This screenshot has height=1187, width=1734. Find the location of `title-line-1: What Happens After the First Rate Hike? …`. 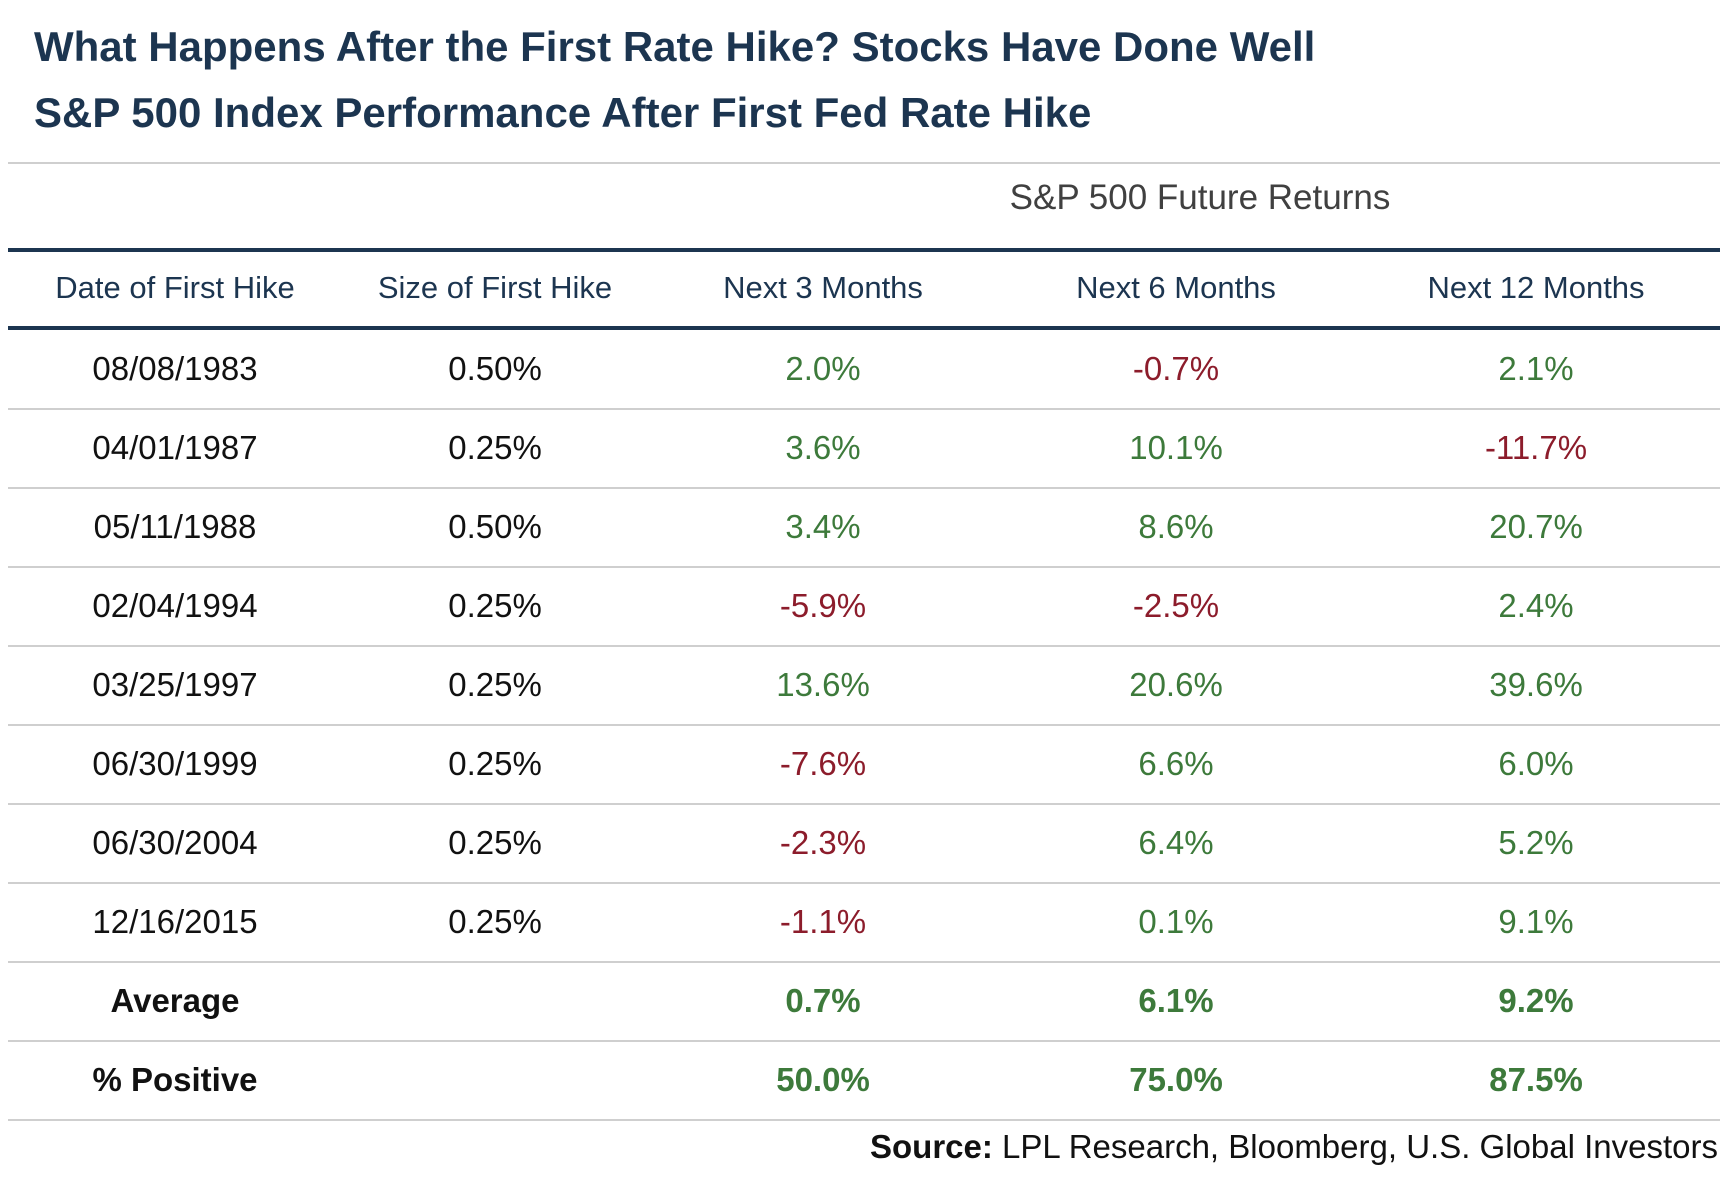

title-line-1: What Happens After the First Rate Hike? … is located at coordinates (675, 46).